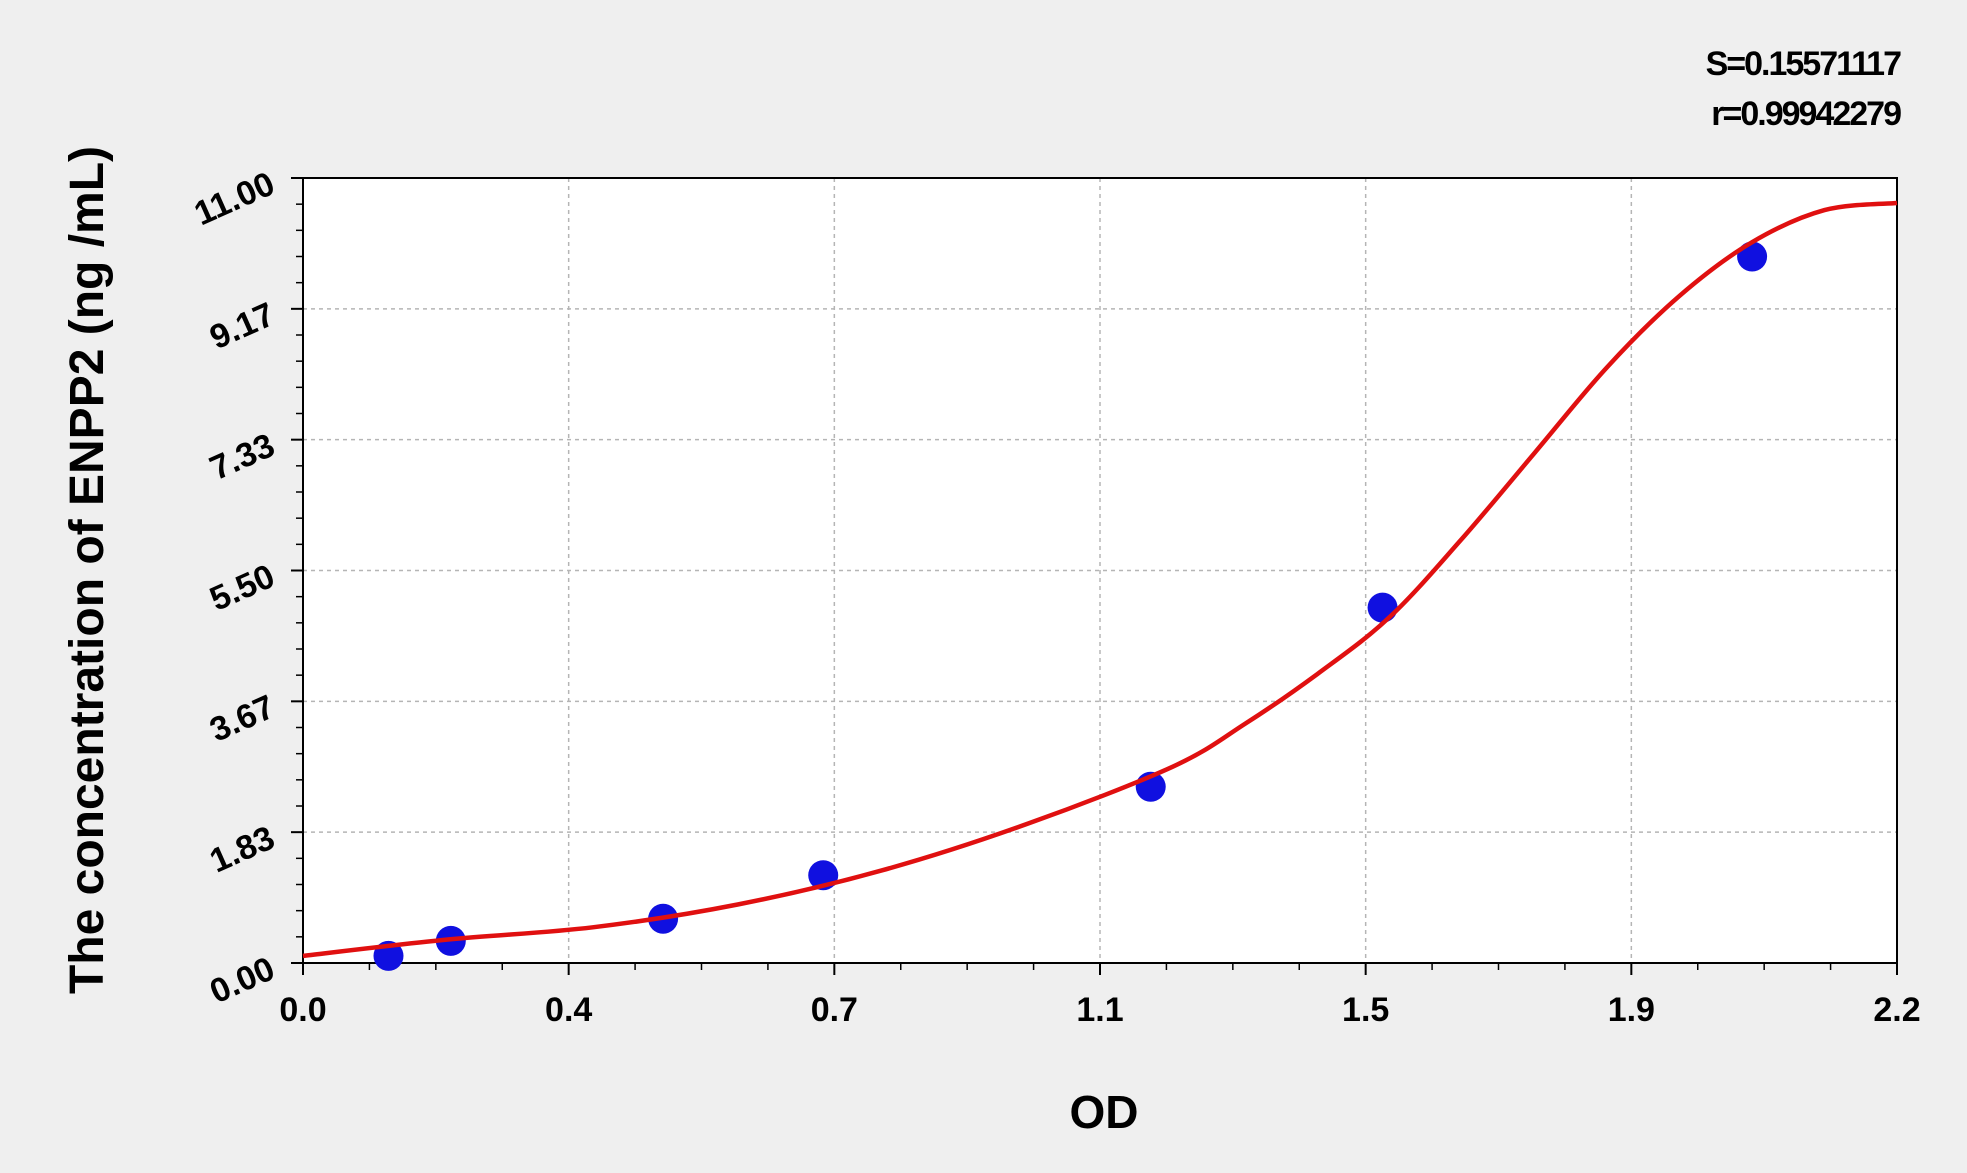  I want to click on y-tick-labels: 0.00 1.83 3.67 5.50 7.33 9.17 11.00, so click(234, 588).